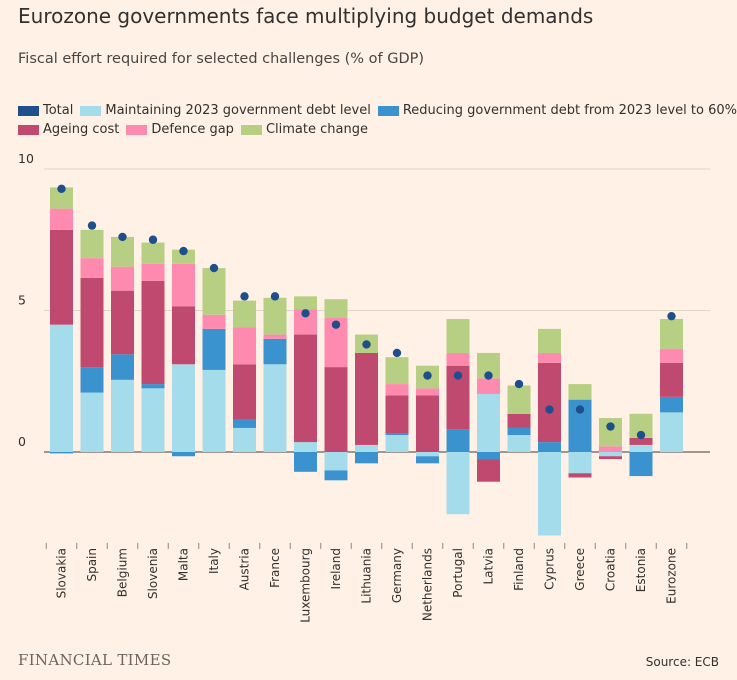 Image resolution: width=737 pixels, height=680 pixels. Describe the element at coordinates (251, 129) in the screenshot. I see `legend-swatch-climate` at that location.